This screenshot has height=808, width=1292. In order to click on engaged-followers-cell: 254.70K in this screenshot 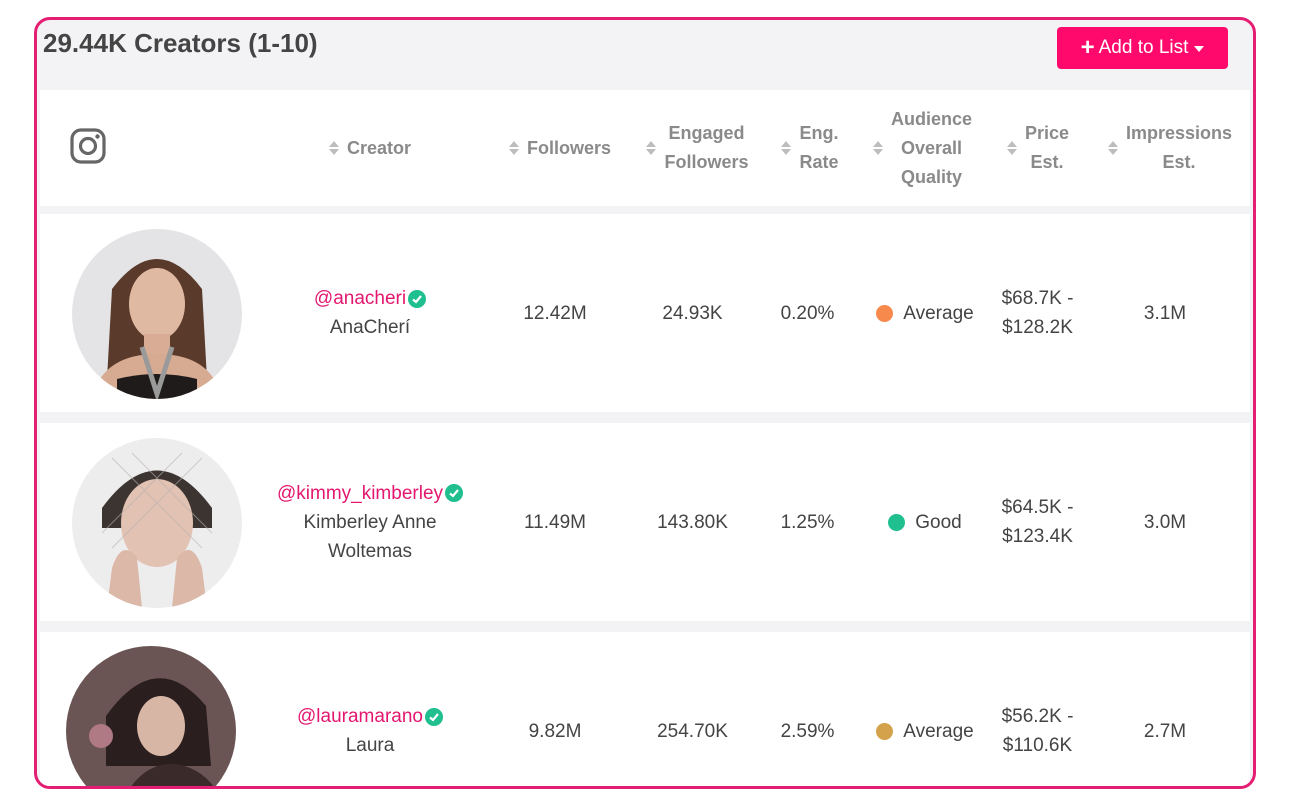, I will do `click(692, 731)`.